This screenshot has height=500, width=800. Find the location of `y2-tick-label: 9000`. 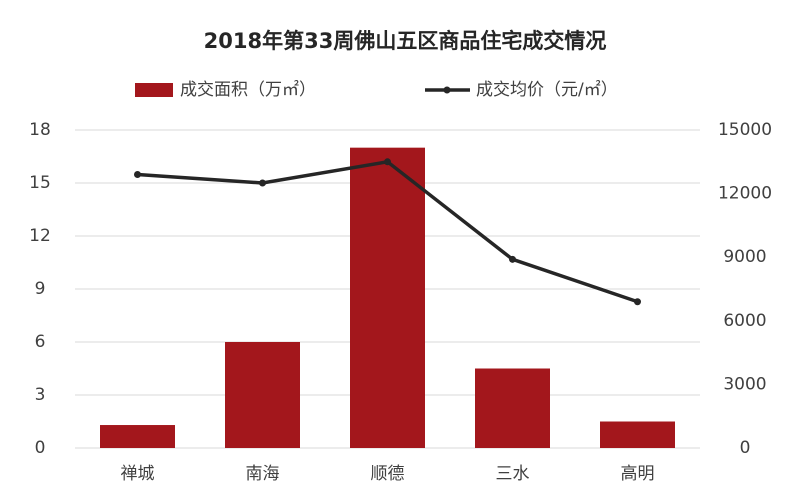

y2-tick-label: 9000 is located at coordinates (744, 257).